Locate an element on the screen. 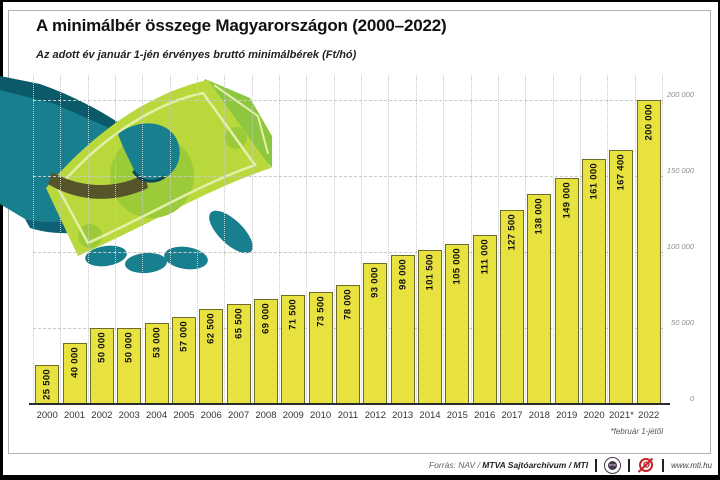  bar-slot: 161 000 2020 is located at coordinates (593, 248).